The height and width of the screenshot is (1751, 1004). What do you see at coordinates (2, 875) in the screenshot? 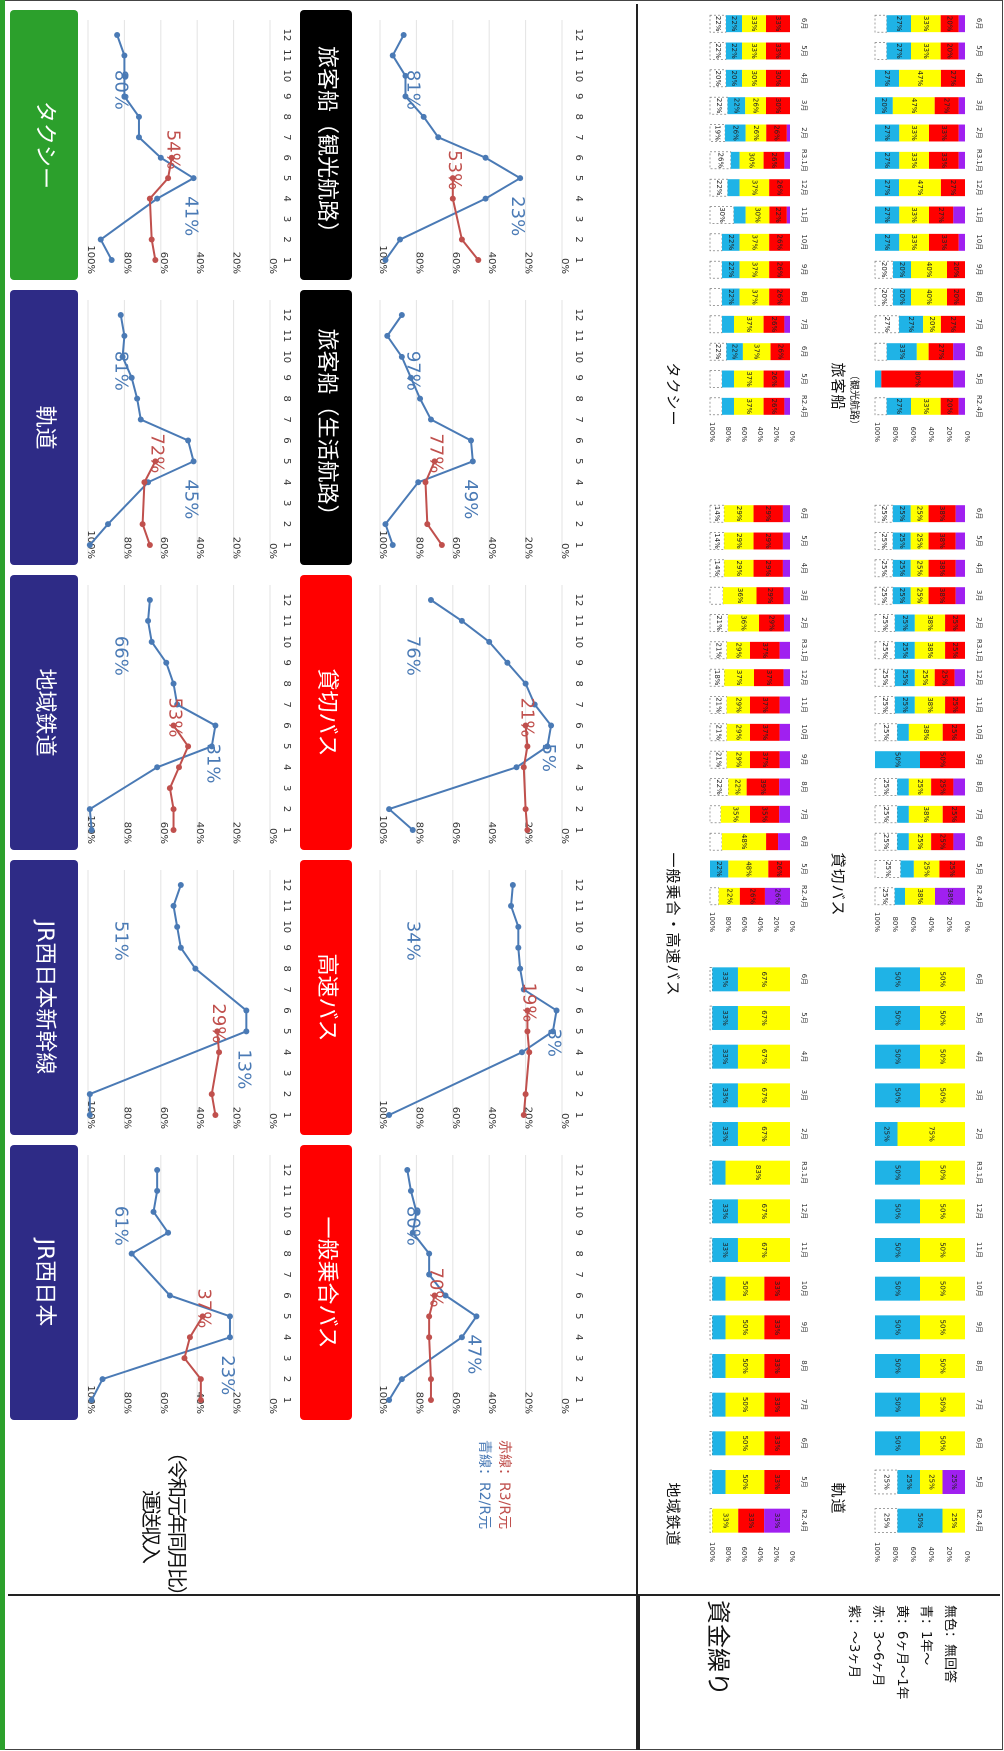
I see `green-accent-bar` at bounding box center [2, 875].